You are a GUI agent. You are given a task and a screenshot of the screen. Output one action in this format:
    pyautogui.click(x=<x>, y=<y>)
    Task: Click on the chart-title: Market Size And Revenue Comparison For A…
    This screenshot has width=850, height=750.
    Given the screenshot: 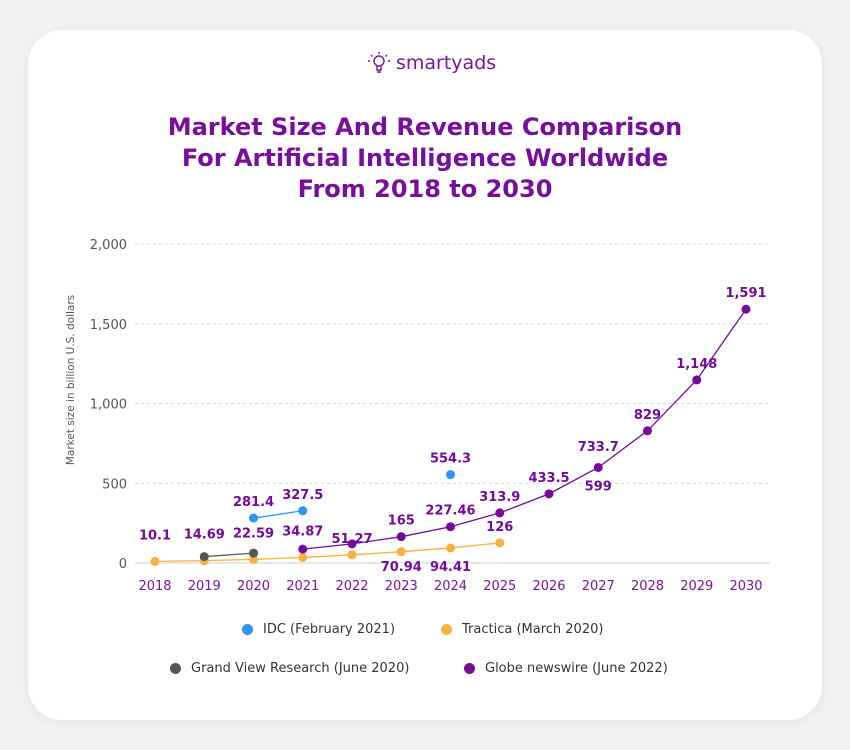 What is the action you would take?
    pyautogui.click(x=425, y=158)
    